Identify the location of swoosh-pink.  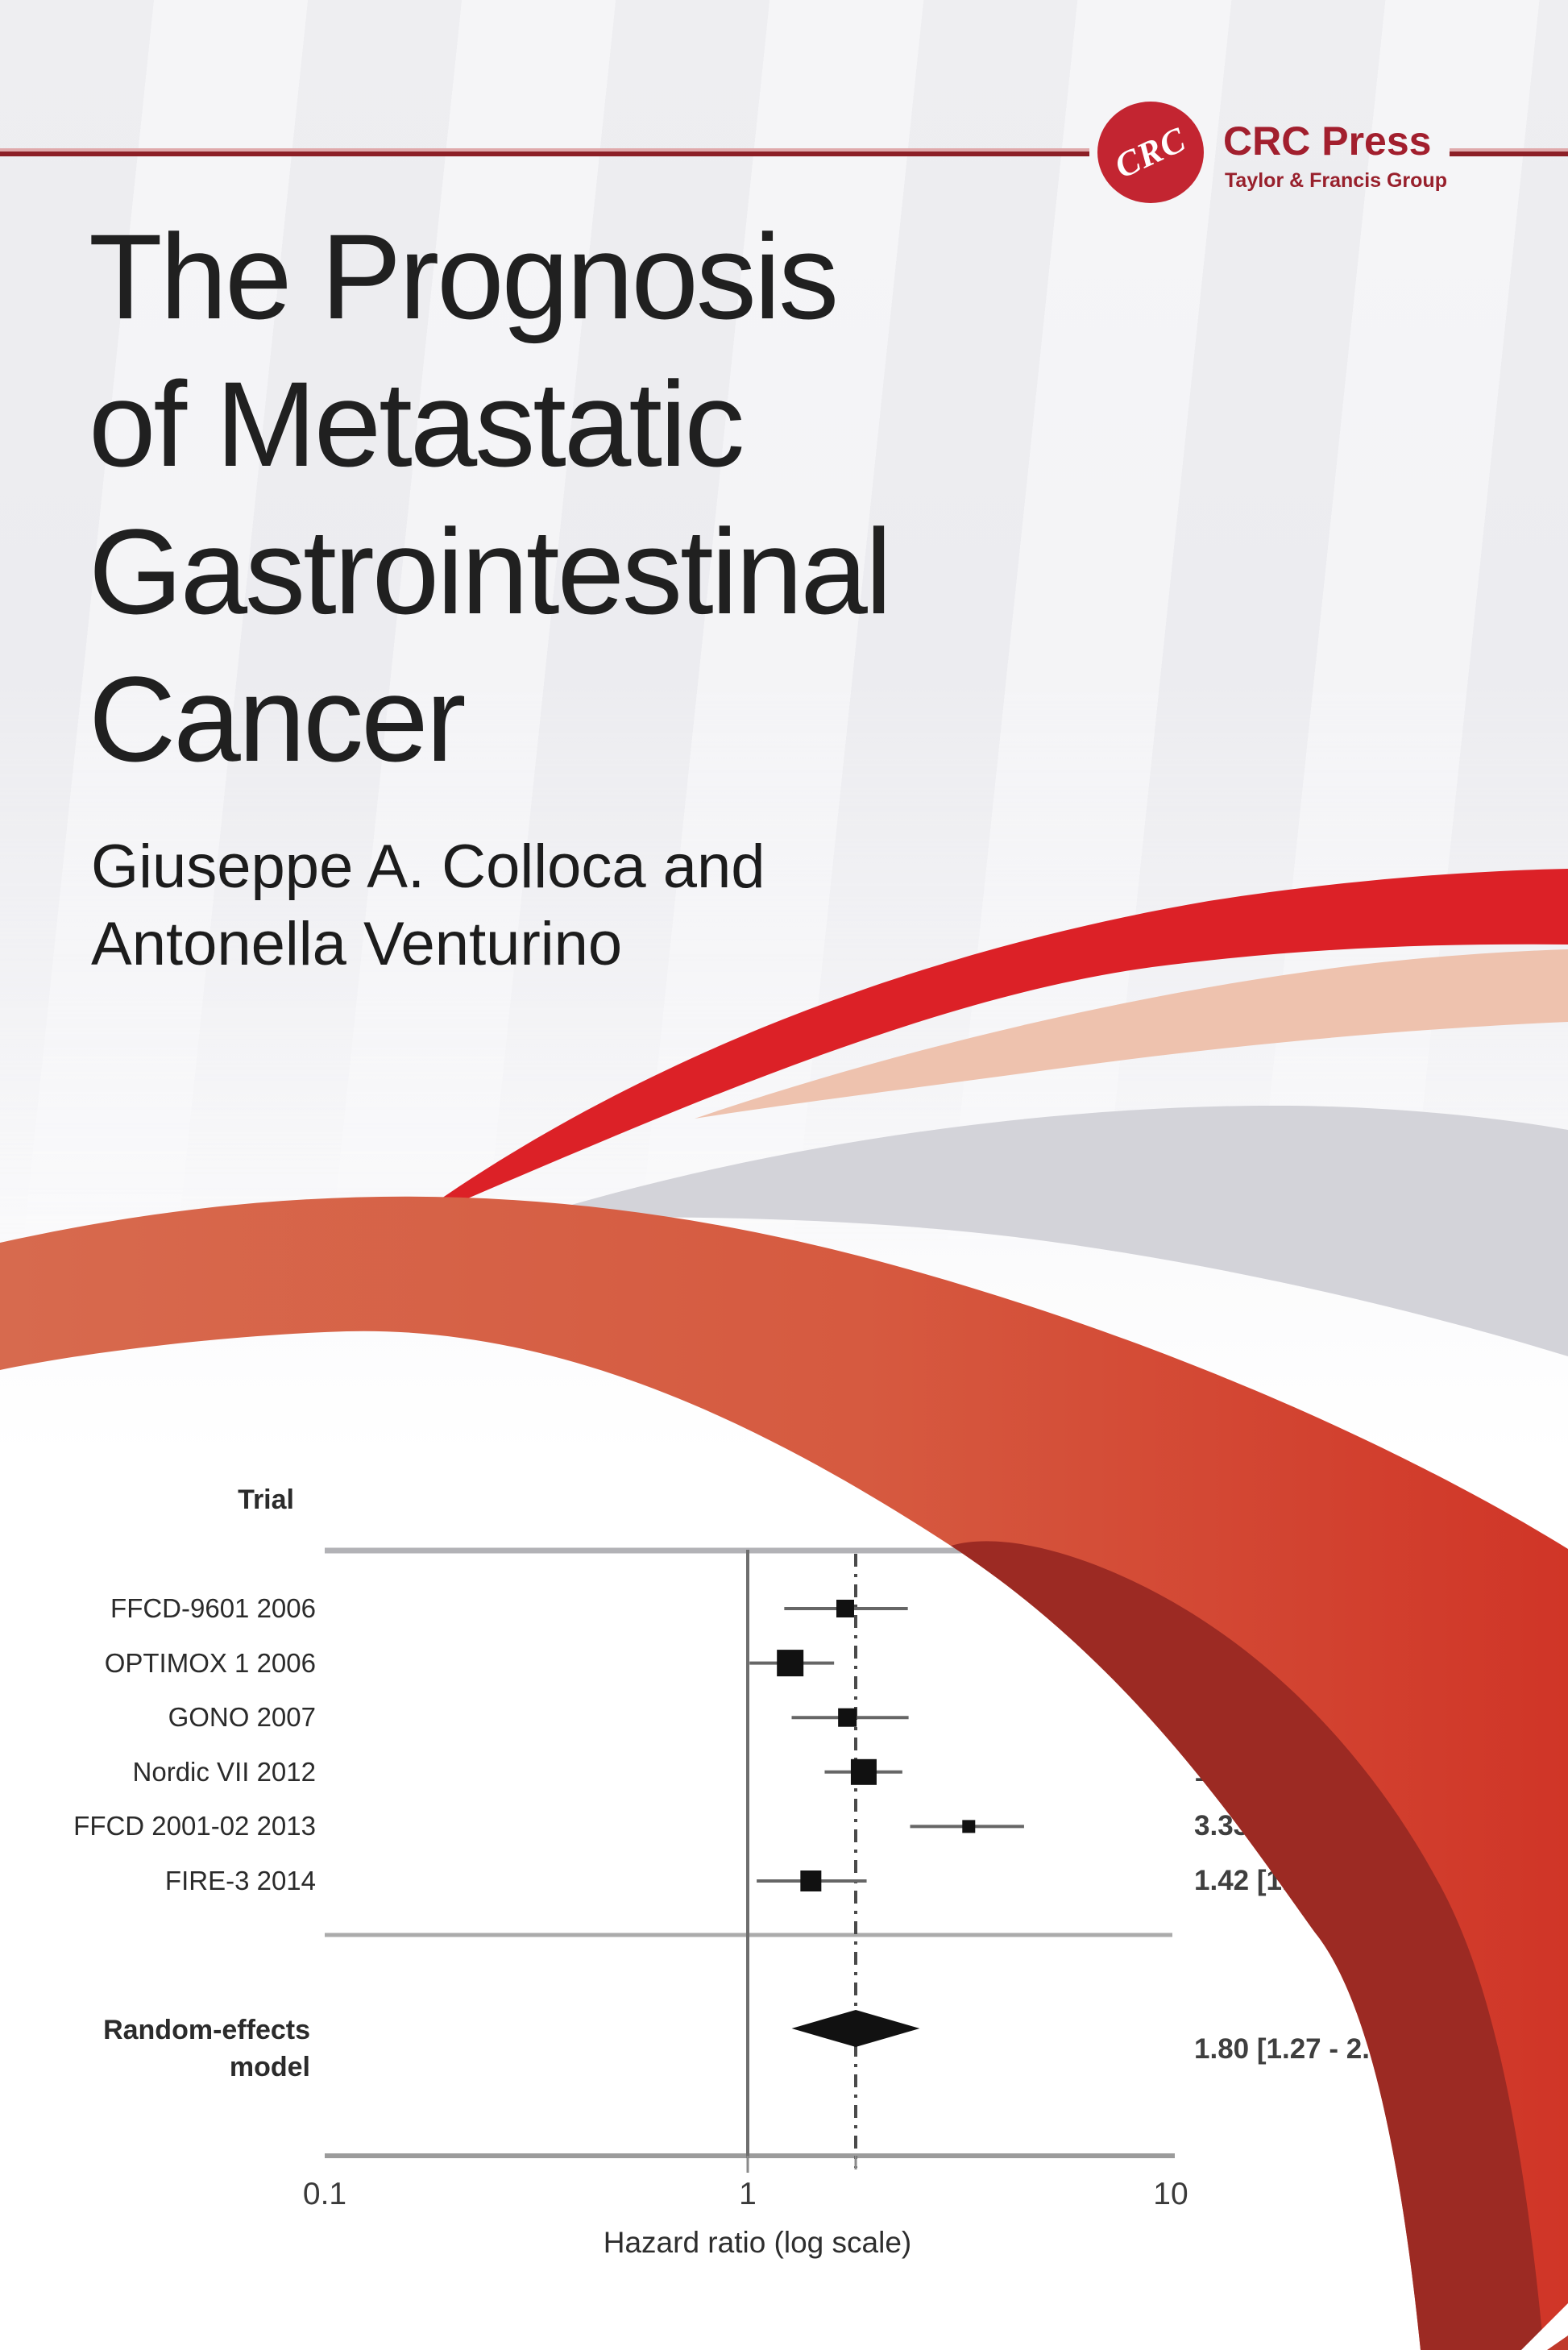
(1131, 1034).